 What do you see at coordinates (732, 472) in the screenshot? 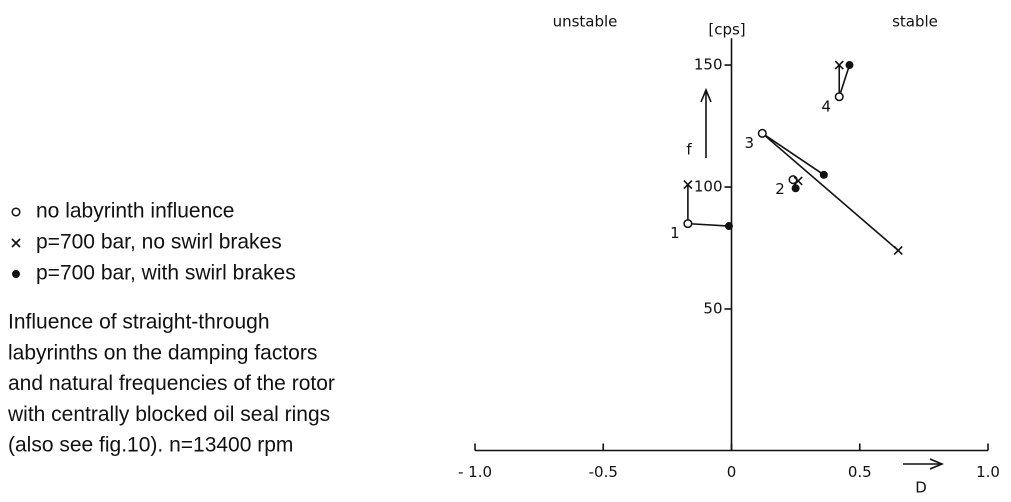
I see `x-tick-label: 0` at bounding box center [732, 472].